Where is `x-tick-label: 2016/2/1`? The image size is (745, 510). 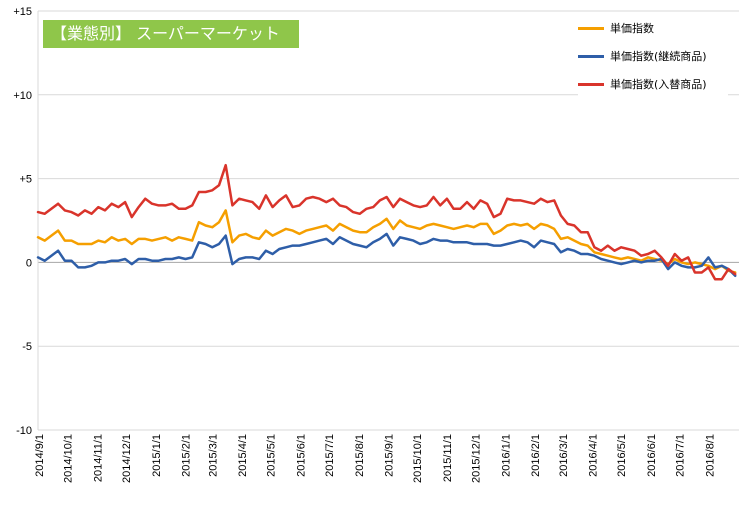 x-tick-label: 2016/2/1 is located at coordinates (536, 455).